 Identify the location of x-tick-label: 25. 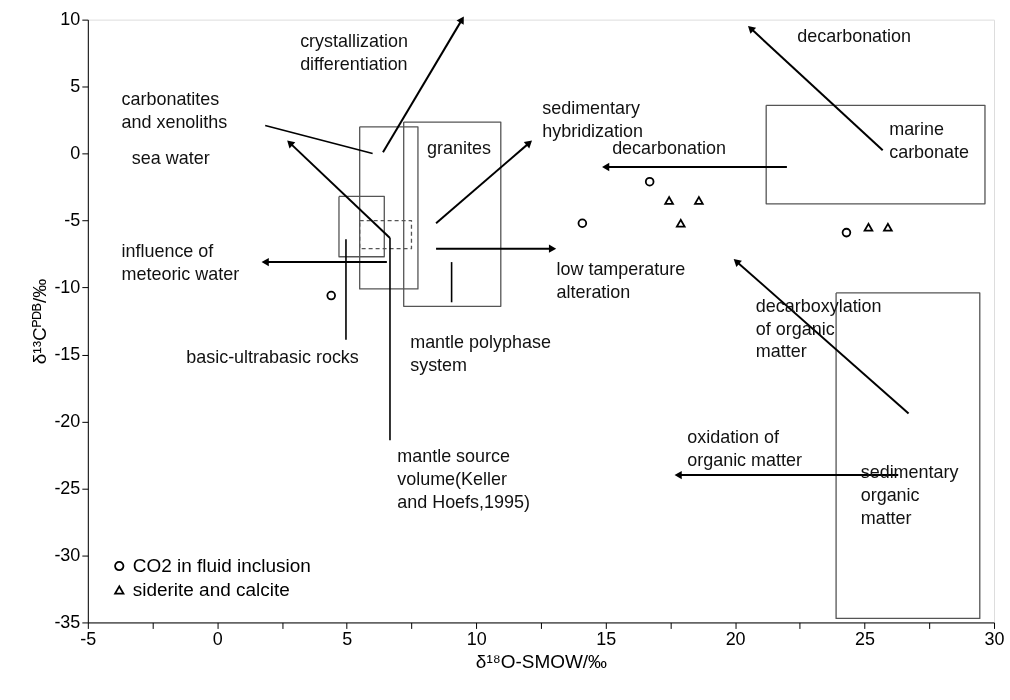
(865, 638).